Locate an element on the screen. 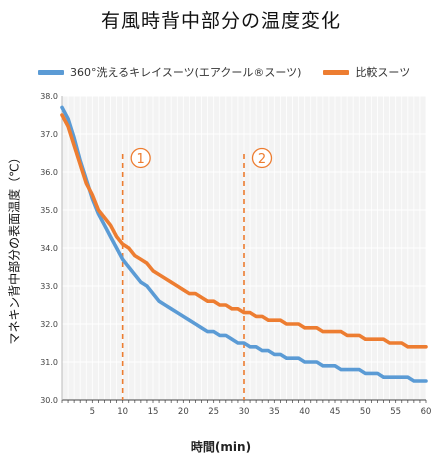 The image size is (442, 466). x-tick-label: 20 is located at coordinates (183, 412).